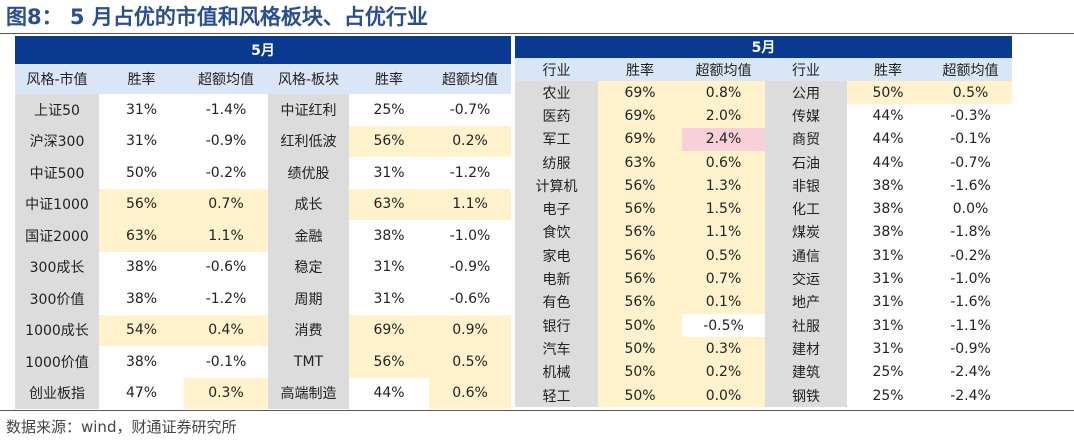 This screenshot has width=1074, height=440. I want to click on table-cell: 300成长, so click(57, 267).